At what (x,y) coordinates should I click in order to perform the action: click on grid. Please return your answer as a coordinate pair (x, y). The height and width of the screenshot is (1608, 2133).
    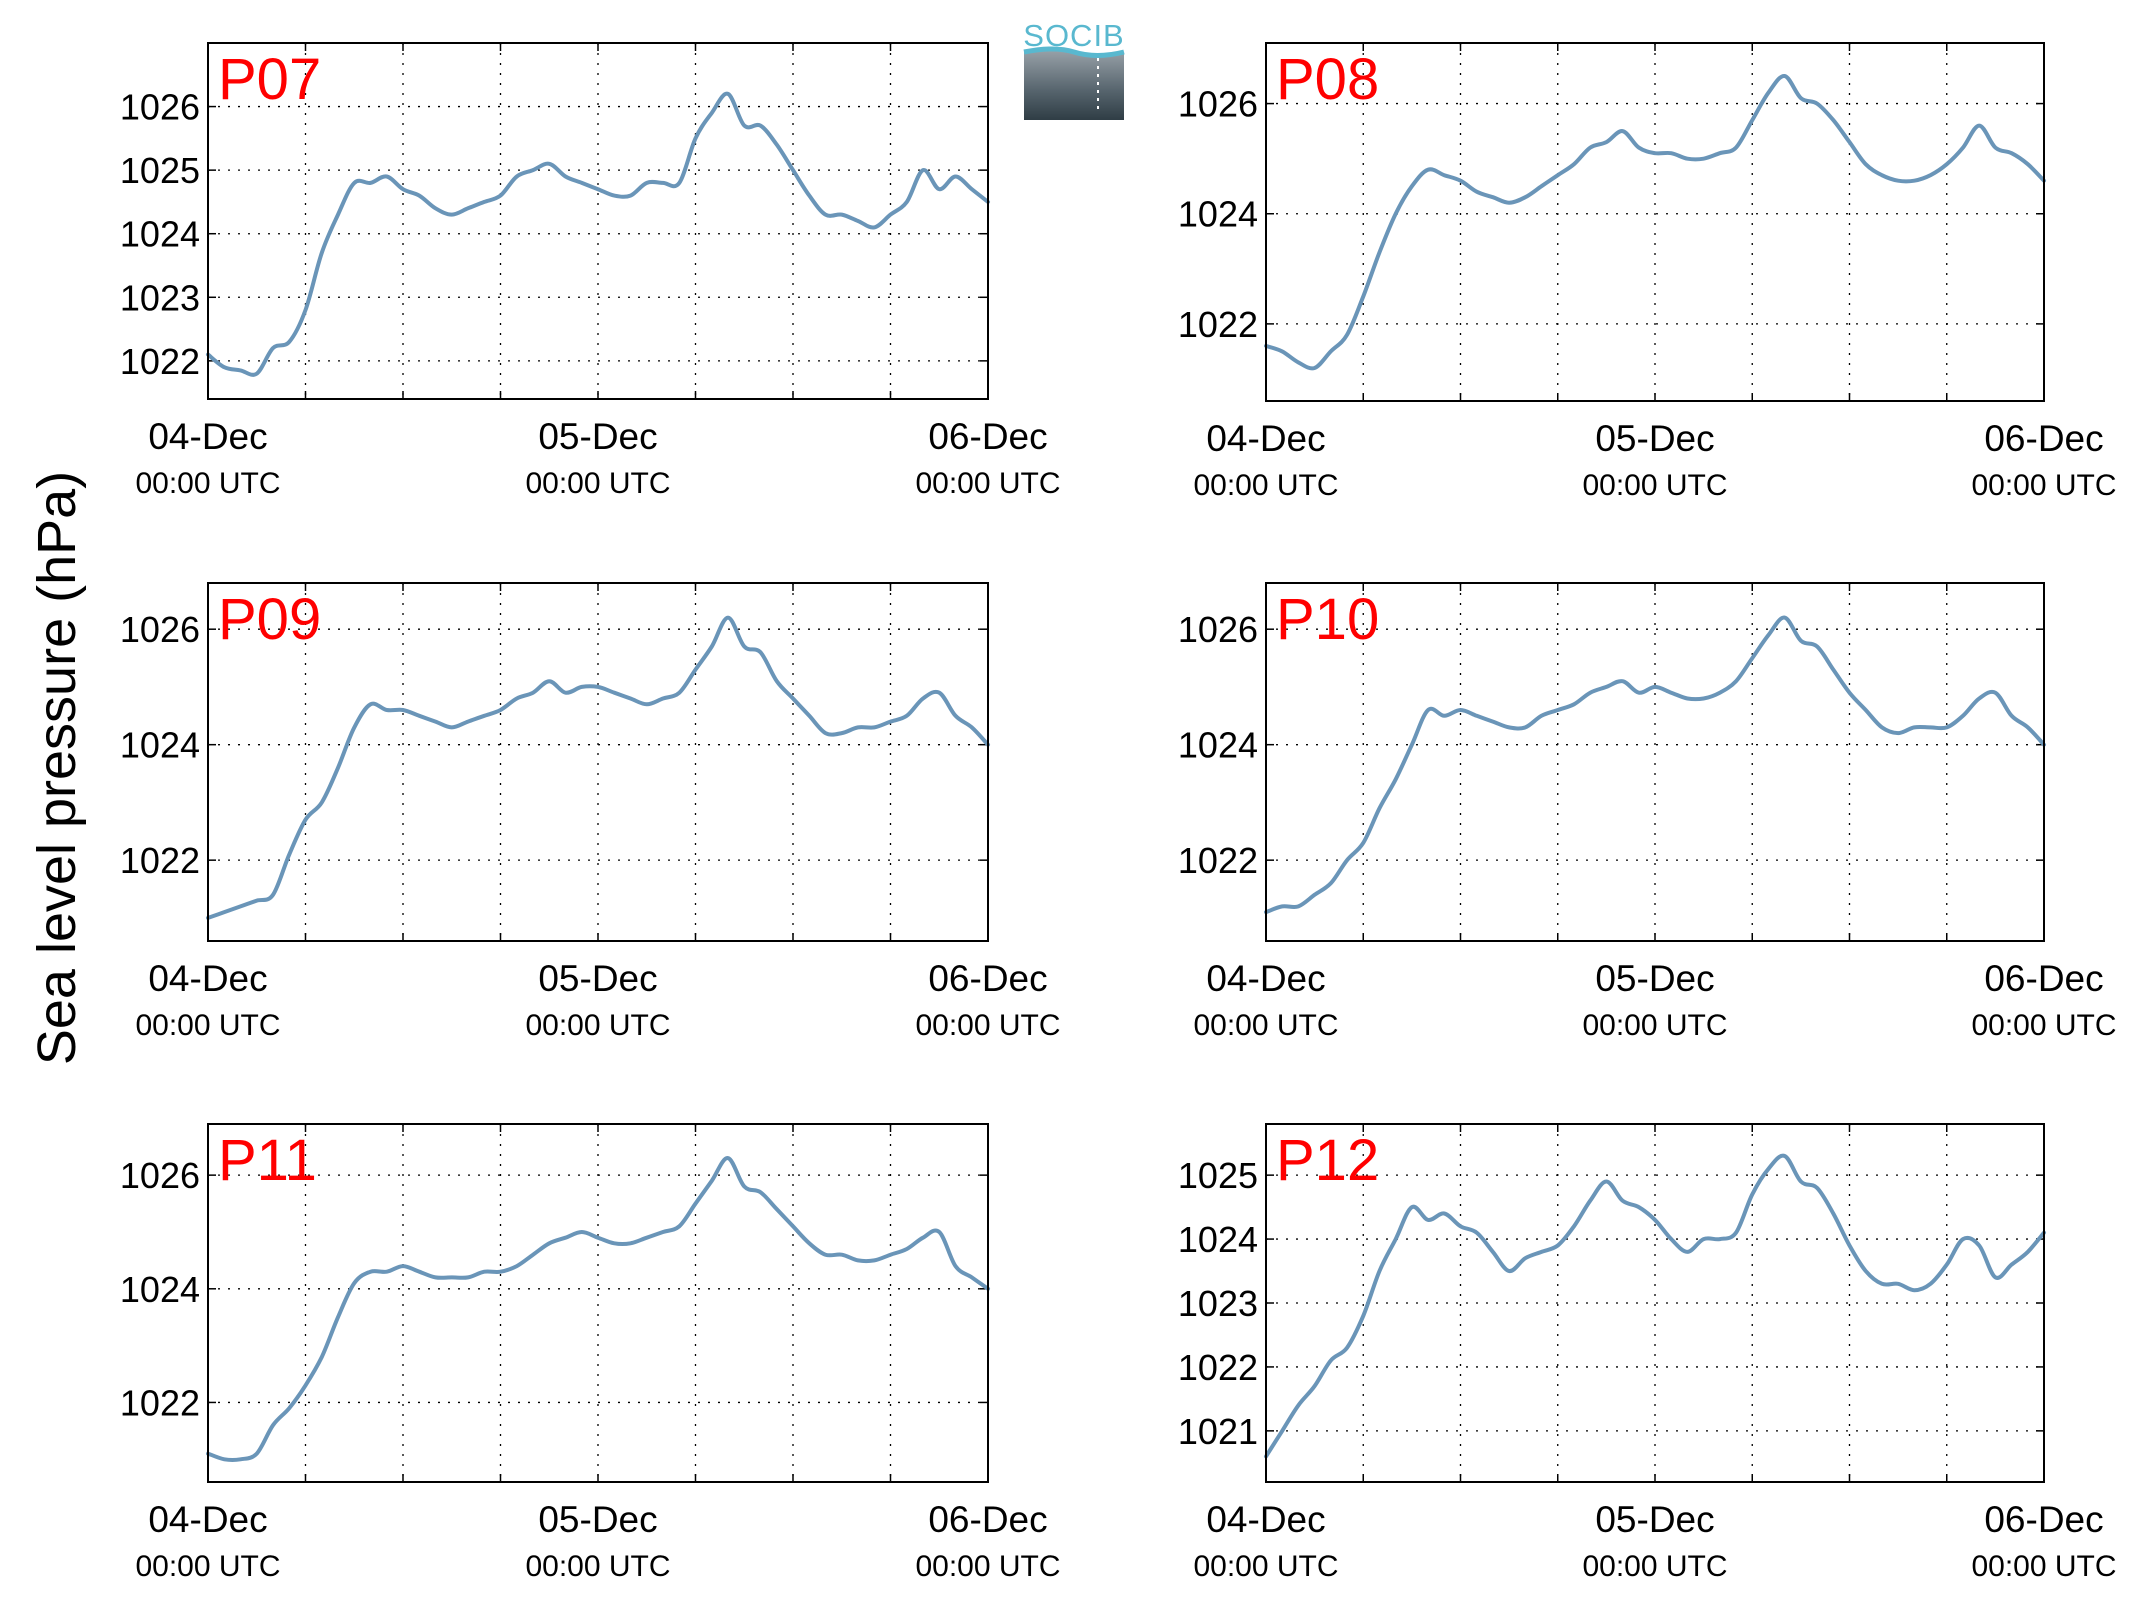
    Looking at the image, I should click on (598, 1303).